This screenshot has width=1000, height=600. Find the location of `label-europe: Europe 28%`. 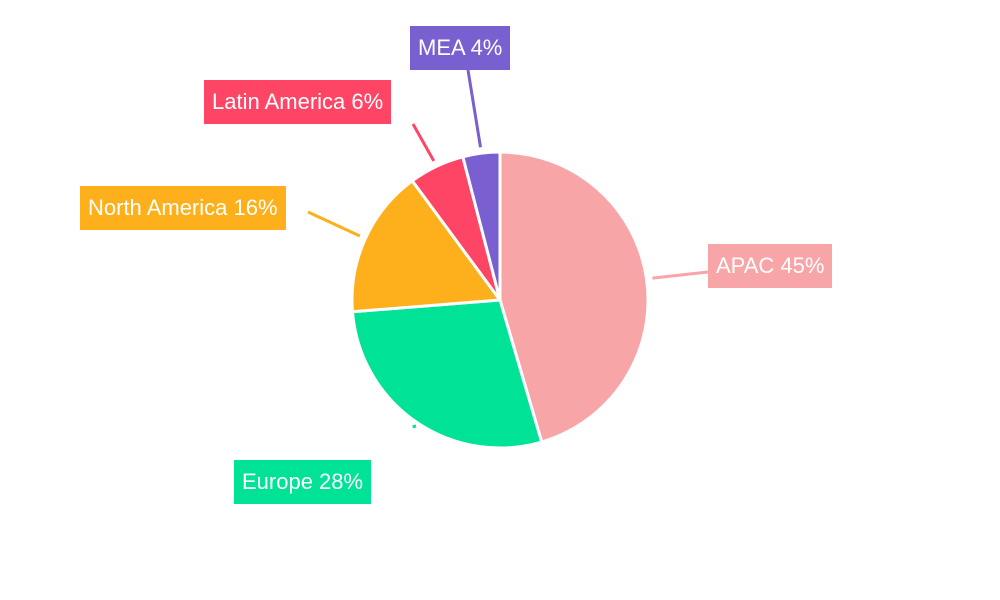

label-europe: Europe 28% is located at coordinates (303, 482).